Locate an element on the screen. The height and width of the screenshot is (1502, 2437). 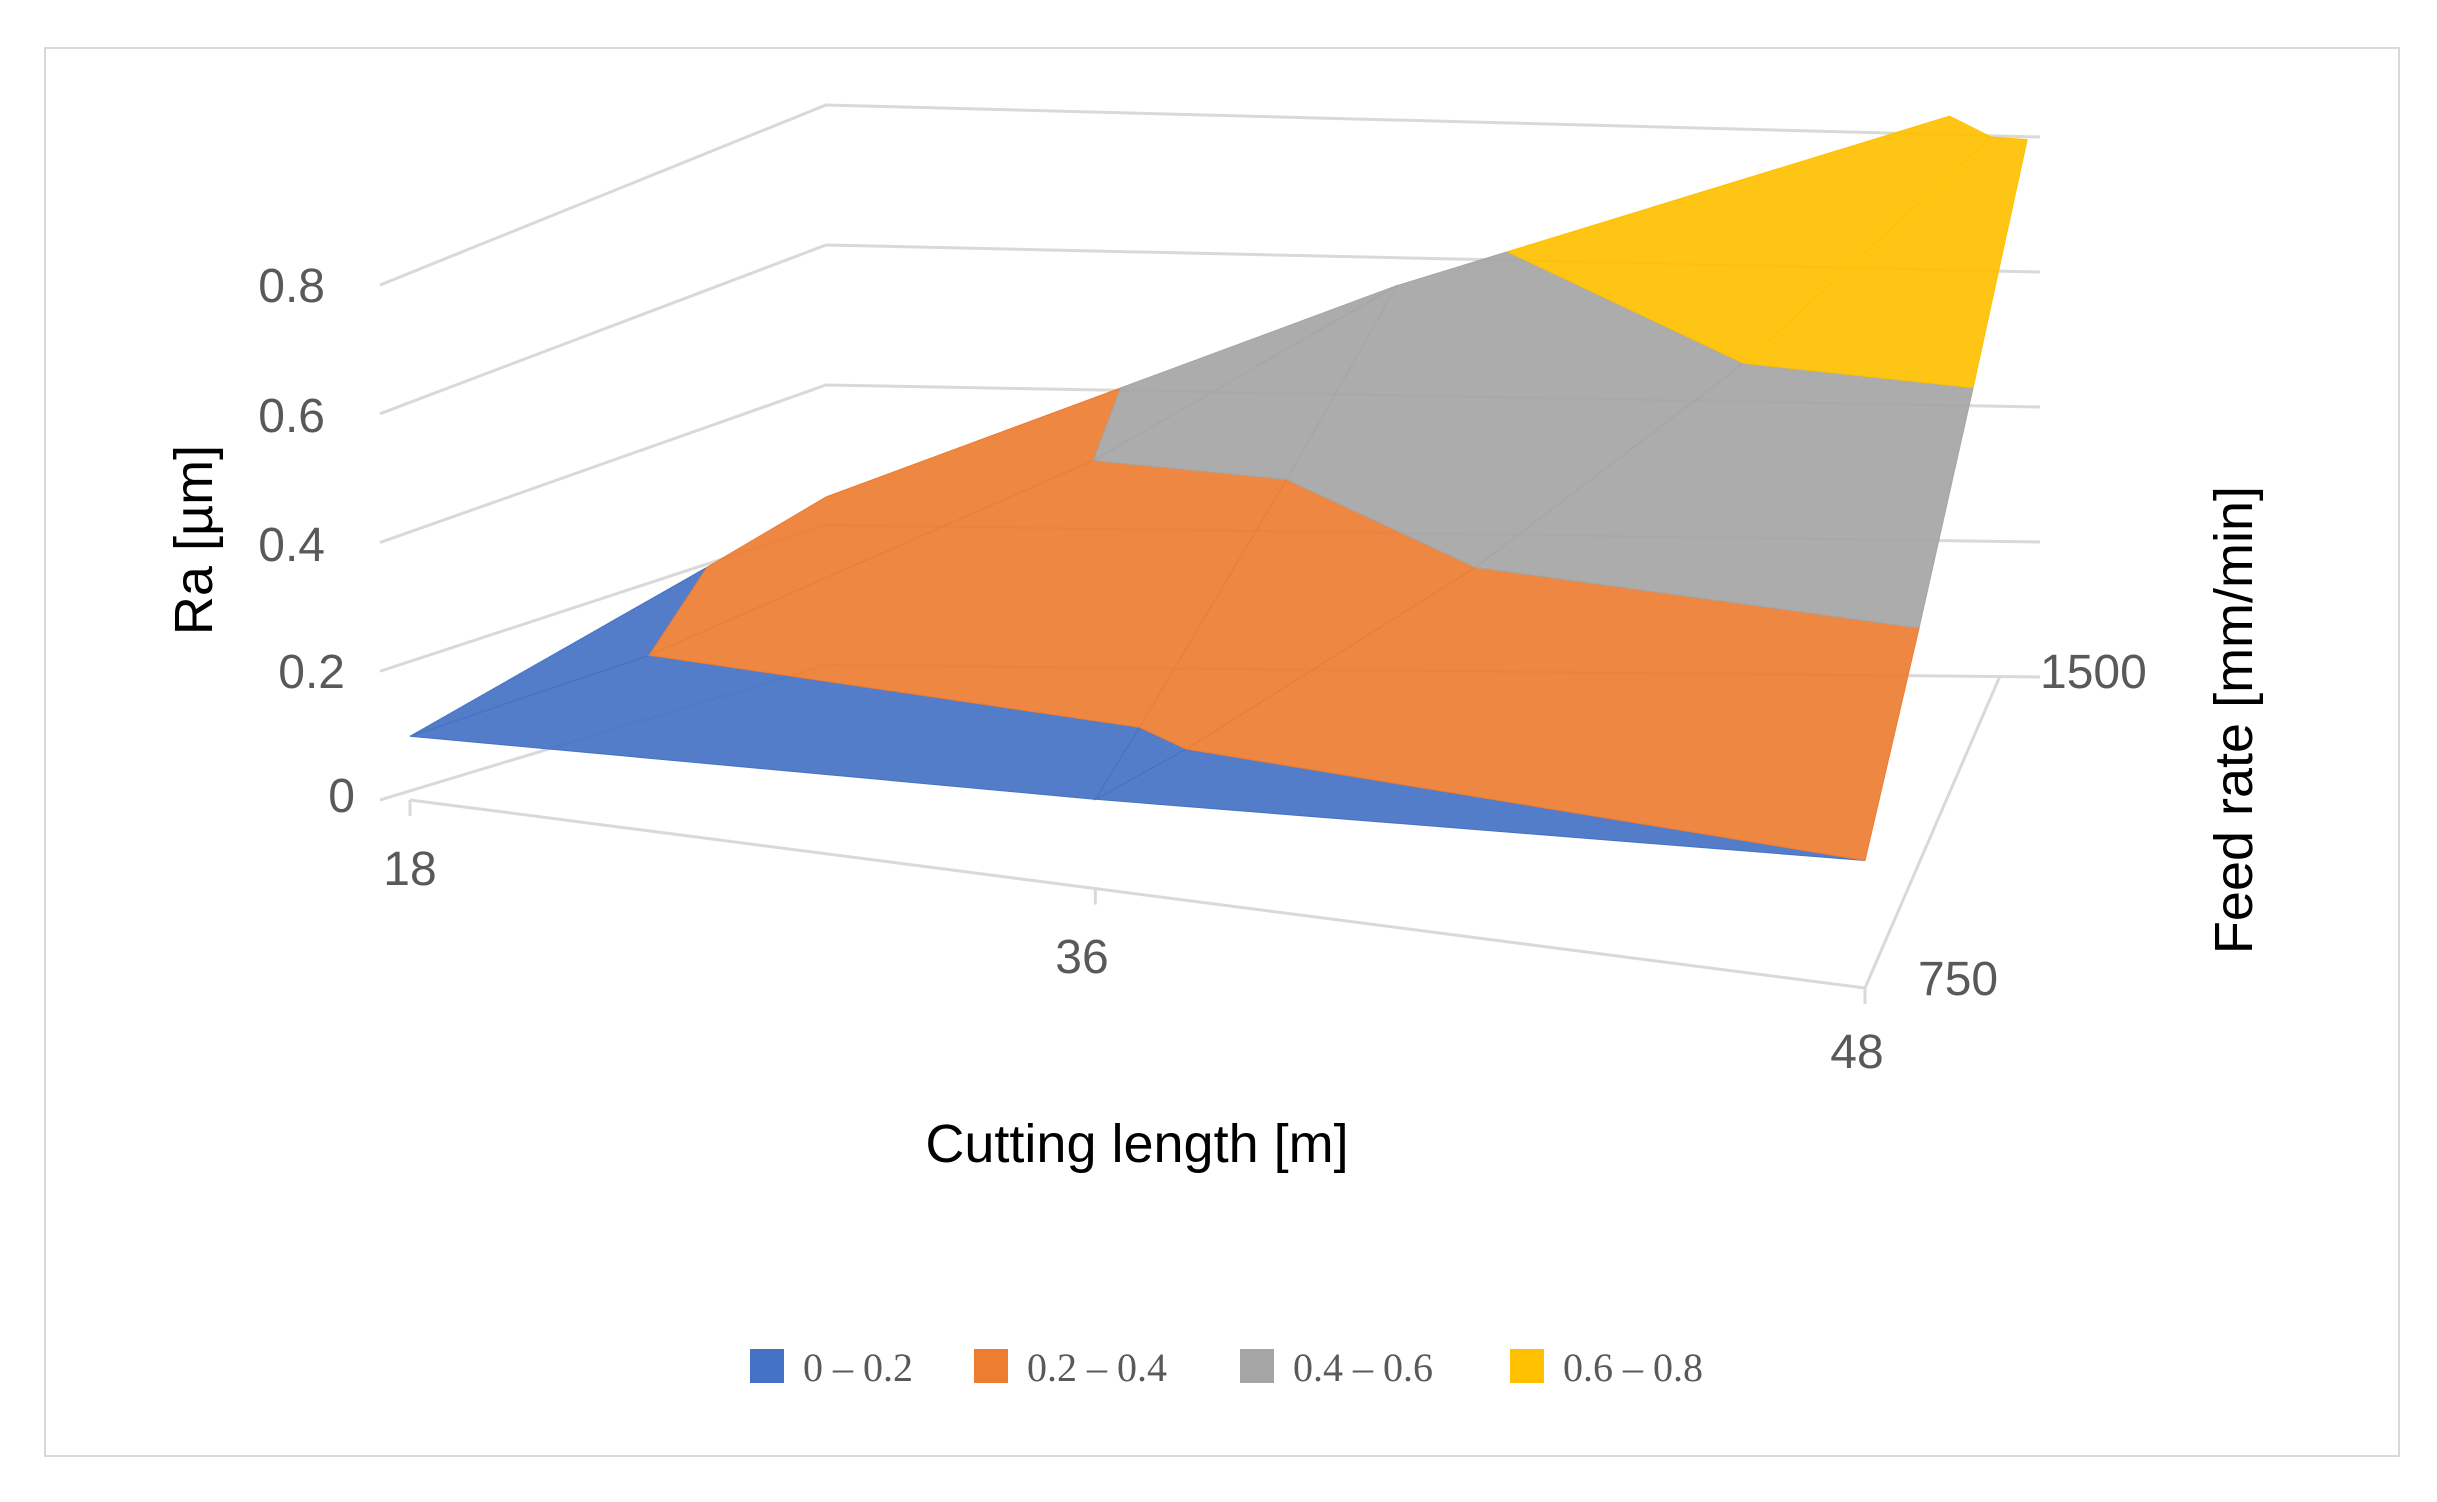
x-tick-labels: 18 36 48 is located at coordinates (1133, 961).